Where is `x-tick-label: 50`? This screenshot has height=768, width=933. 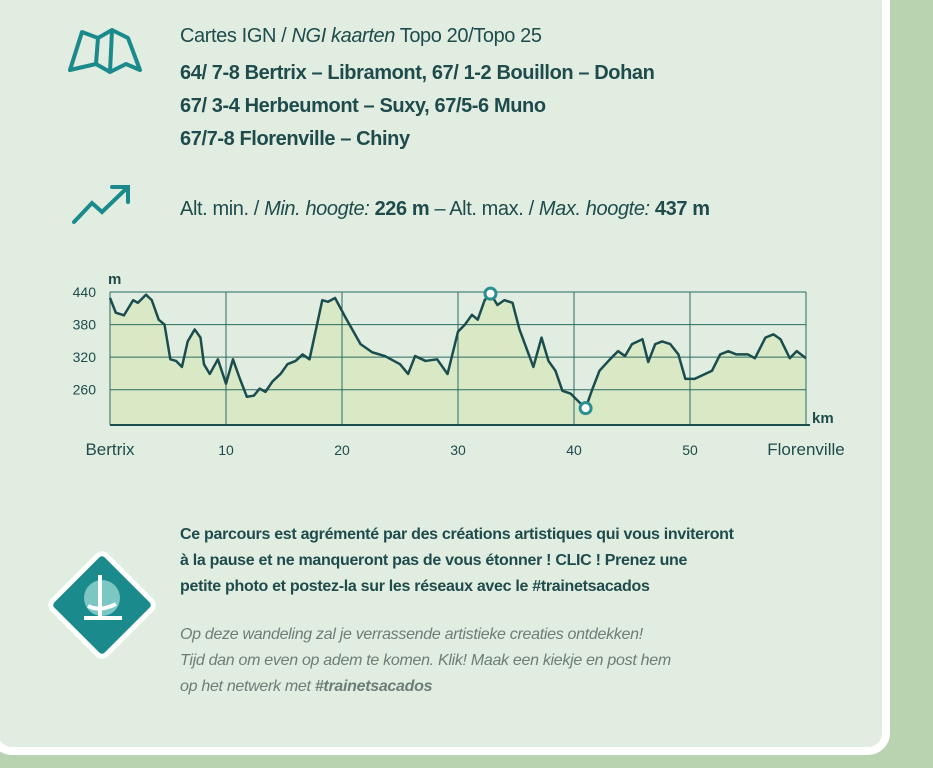
x-tick-label: 50 is located at coordinates (690, 450).